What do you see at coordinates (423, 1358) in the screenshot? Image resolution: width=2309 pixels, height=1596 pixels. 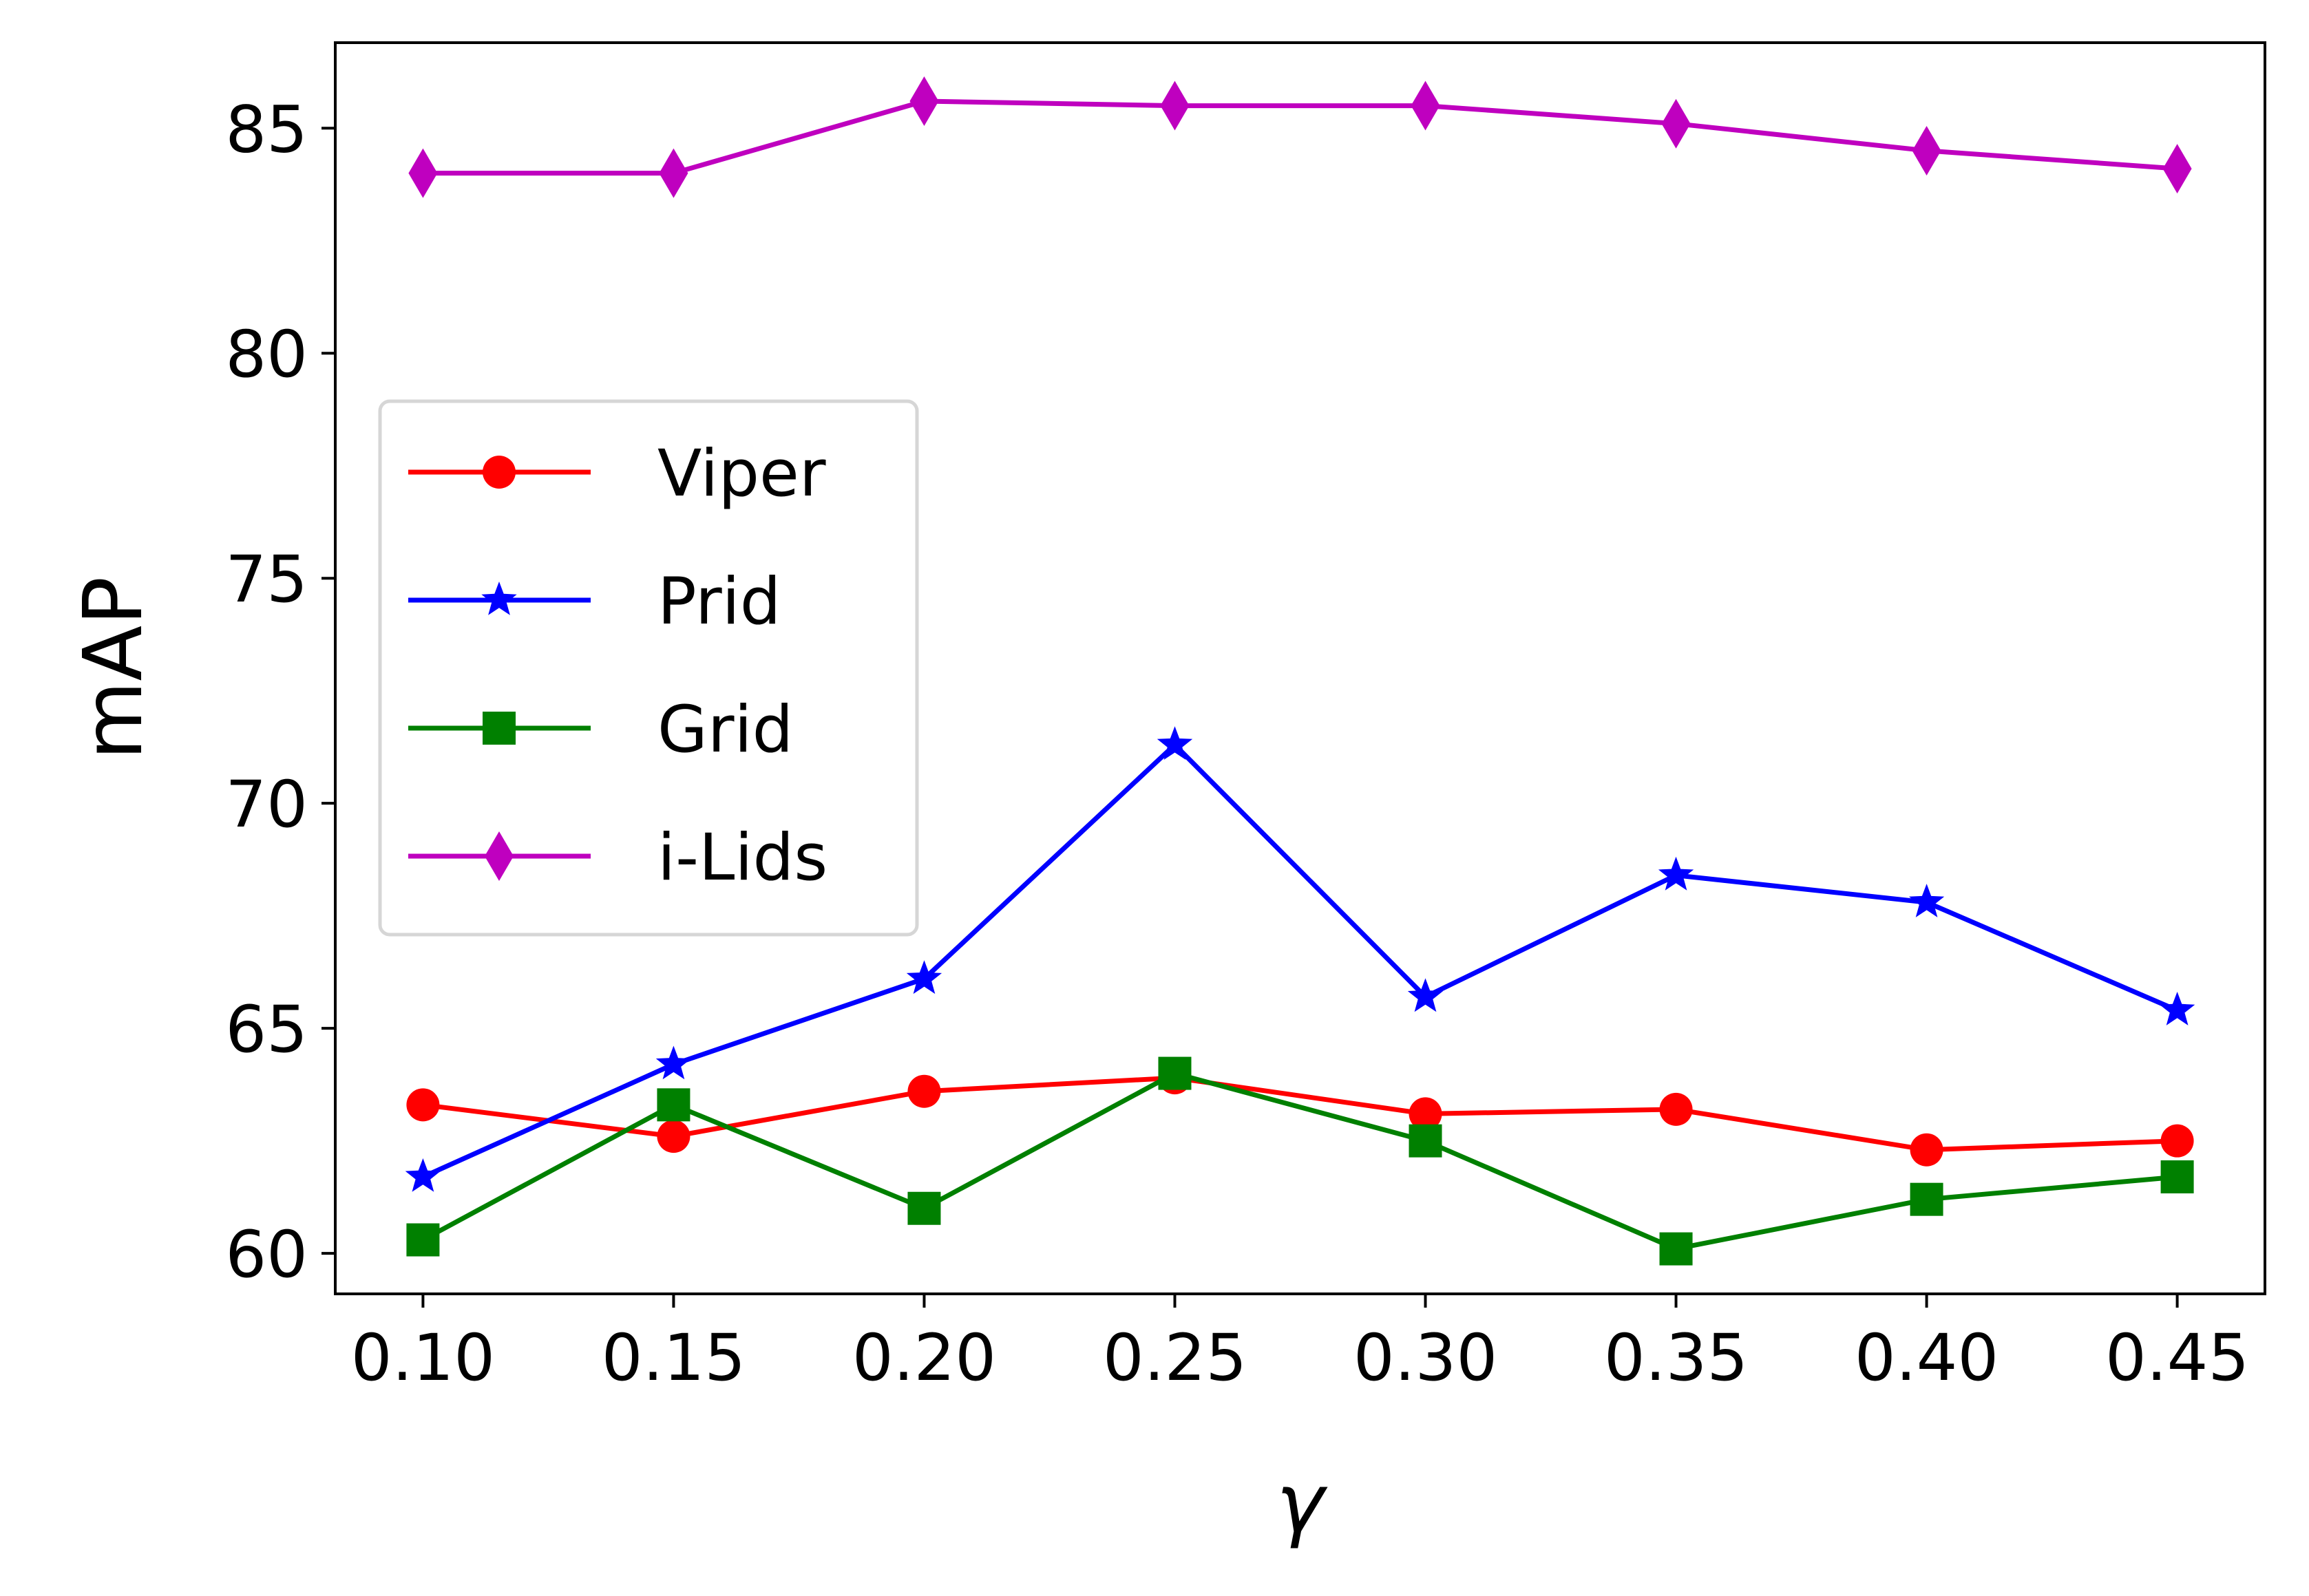 I see `x-tick-label: 0.10` at bounding box center [423, 1358].